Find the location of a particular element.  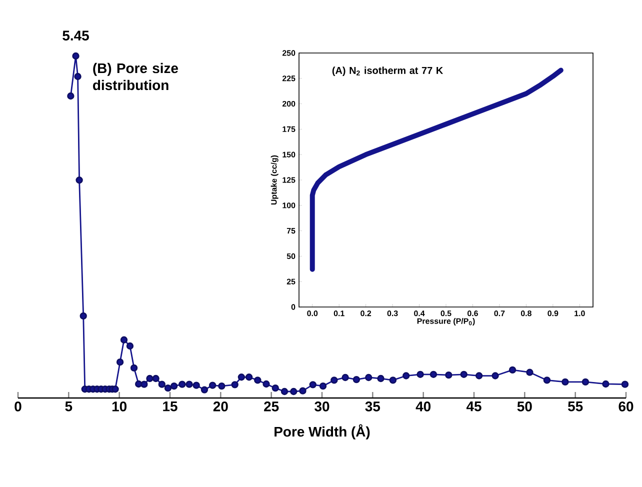

x-tick-label: 60 is located at coordinates (626, 407).